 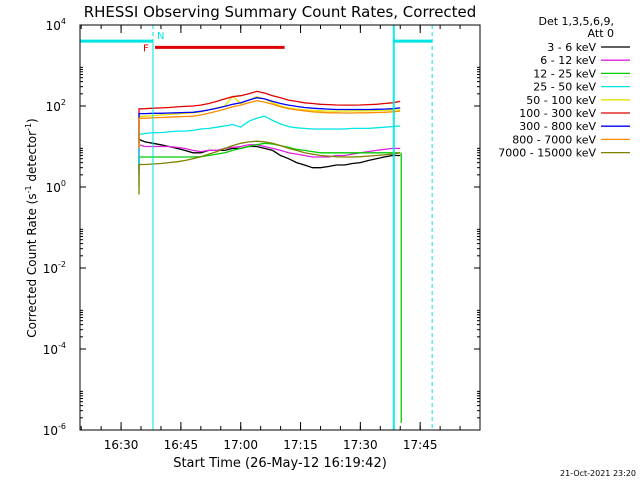 I want to click on x-tick-label: 17:00, so click(x=240, y=445).